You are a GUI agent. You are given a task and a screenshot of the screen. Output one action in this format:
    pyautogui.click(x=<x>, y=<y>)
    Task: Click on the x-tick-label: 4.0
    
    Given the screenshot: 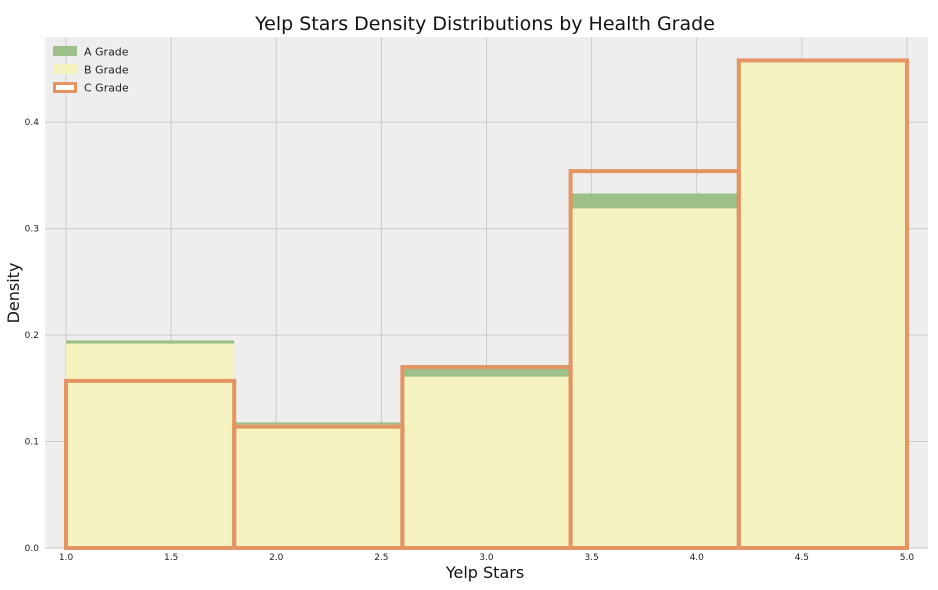 What is the action you would take?
    pyautogui.click(x=697, y=558)
    